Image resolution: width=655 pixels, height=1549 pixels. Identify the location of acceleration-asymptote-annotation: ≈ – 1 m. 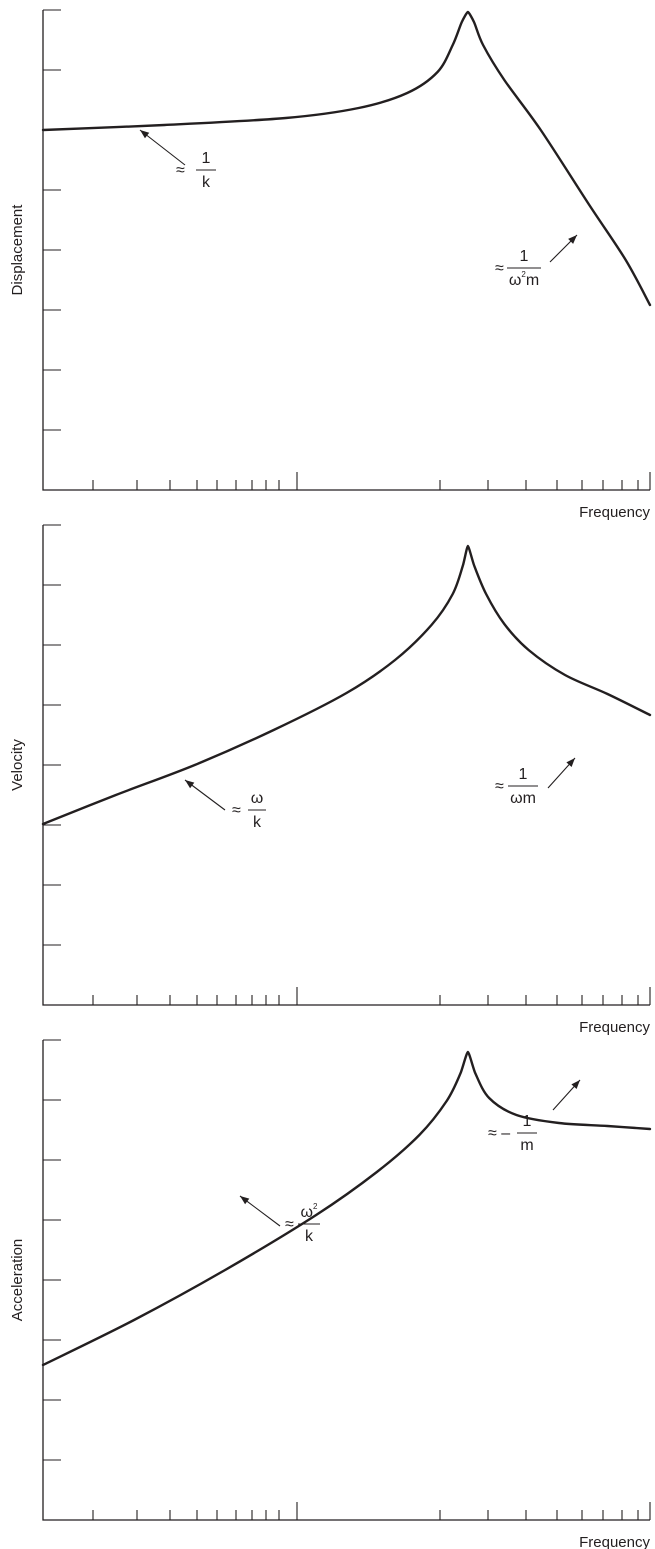
(534, 1116).